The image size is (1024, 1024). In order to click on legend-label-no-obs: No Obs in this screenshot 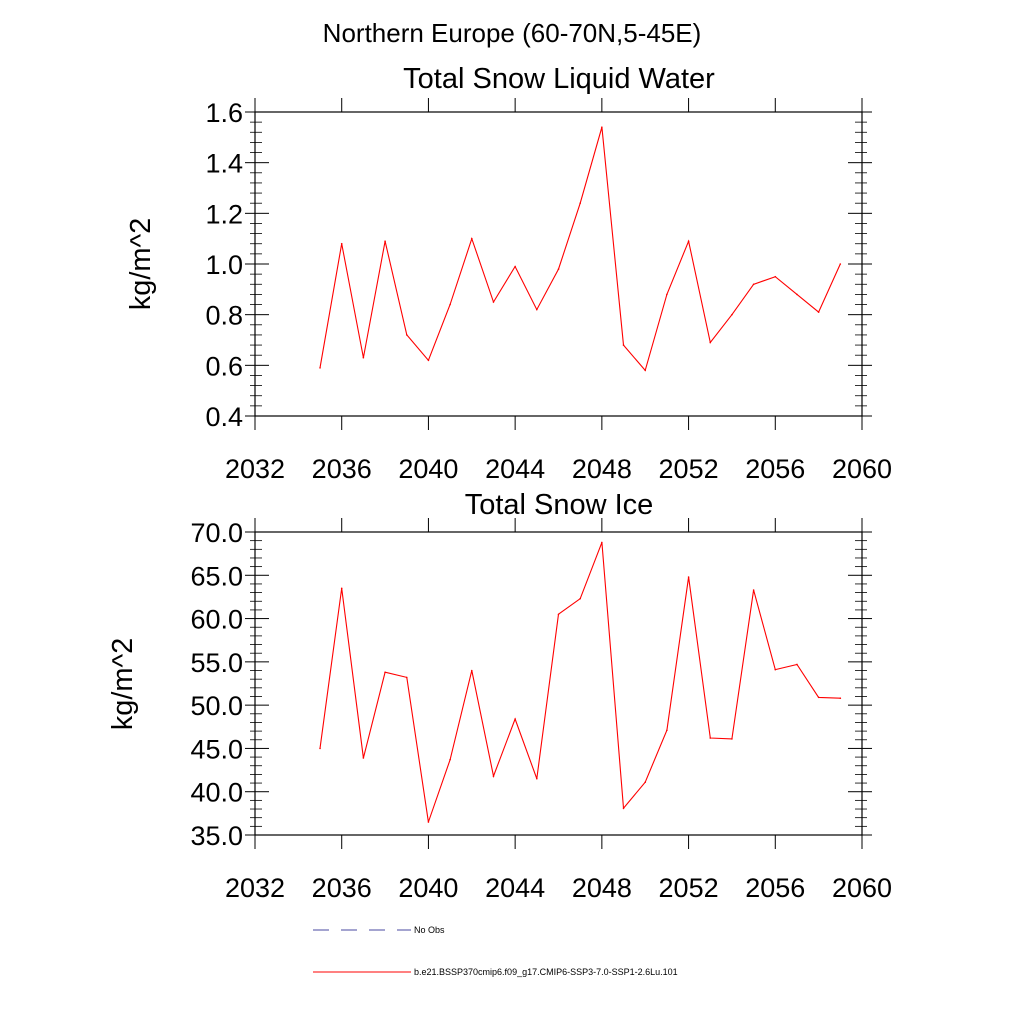, I will do `click(429, 930)`.